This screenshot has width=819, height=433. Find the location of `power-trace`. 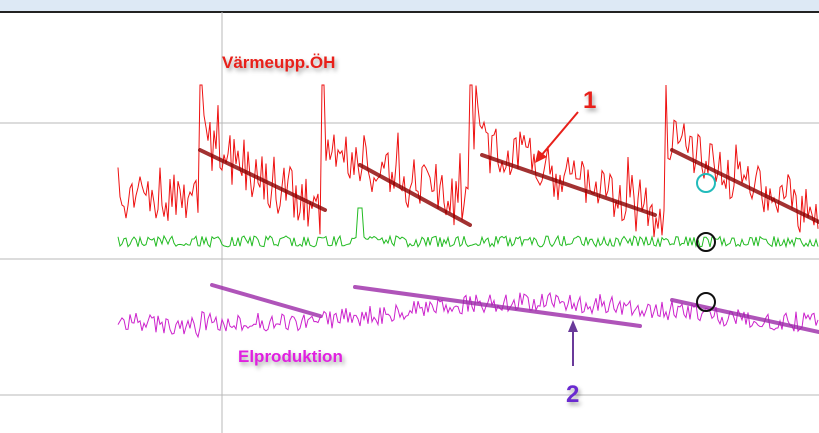

power-trace is located at coordinates (468, 315).